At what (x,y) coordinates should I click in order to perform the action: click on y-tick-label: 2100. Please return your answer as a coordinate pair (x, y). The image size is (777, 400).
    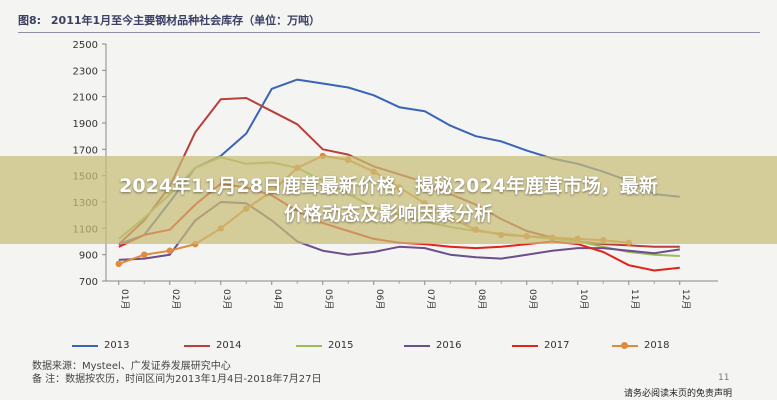
    Looking at the image, I should click on (85, 98).